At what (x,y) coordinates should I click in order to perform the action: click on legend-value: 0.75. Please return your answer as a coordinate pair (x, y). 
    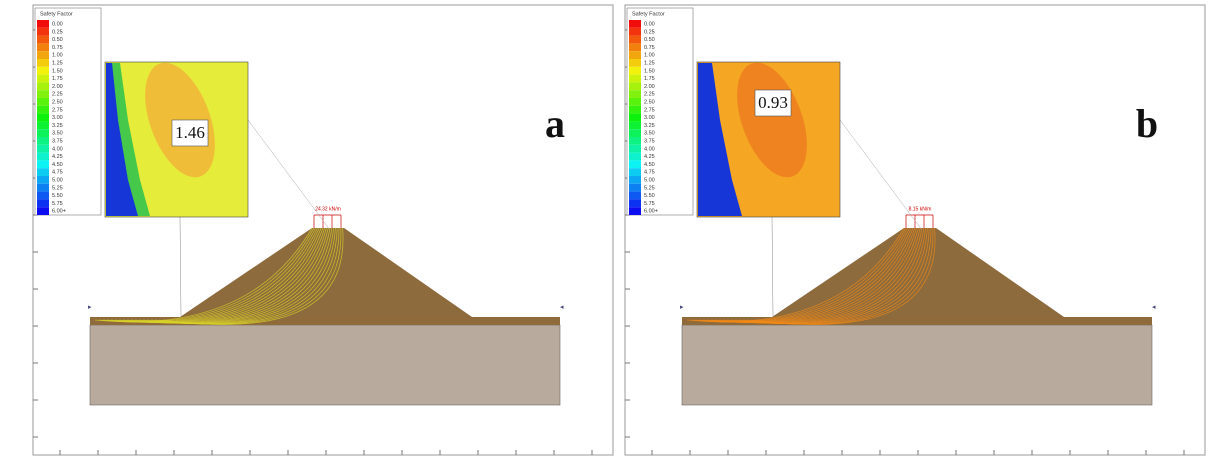
    Looking at the image, I should click on (57, 48).